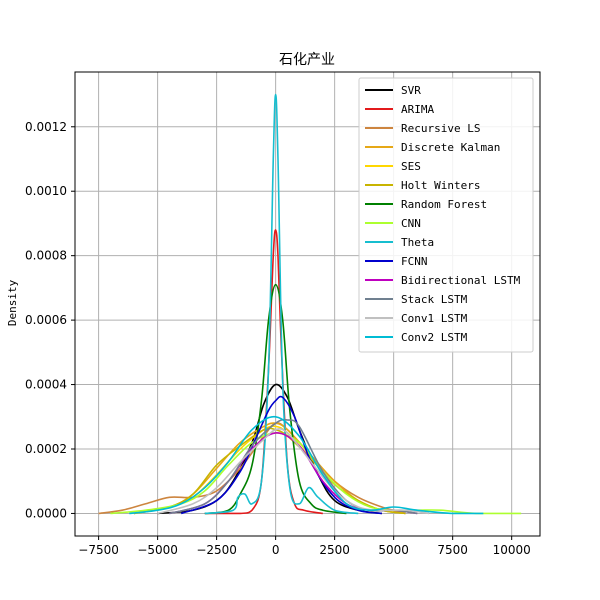  I want to click on x-tick-label: 5000, so click(393, 550).